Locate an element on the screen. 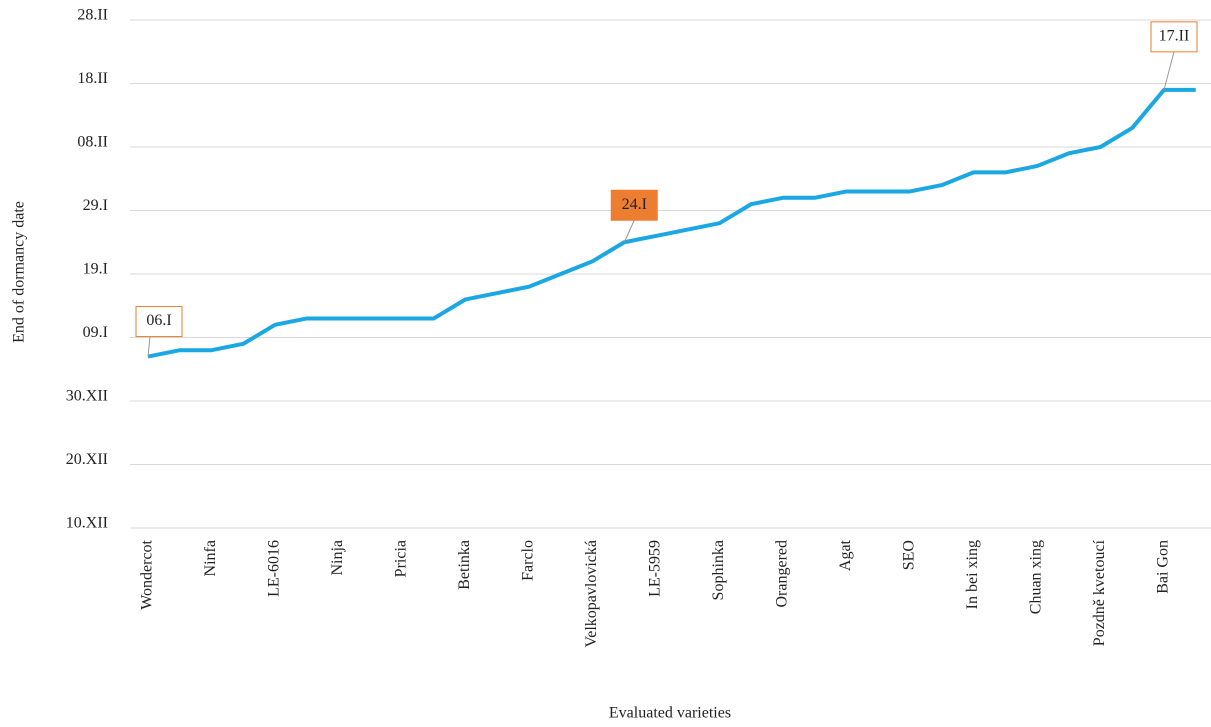 The height and width of the screenshot is (727, 1211). x-tick-label: LE-6016 is located at coordinates (274, 568).